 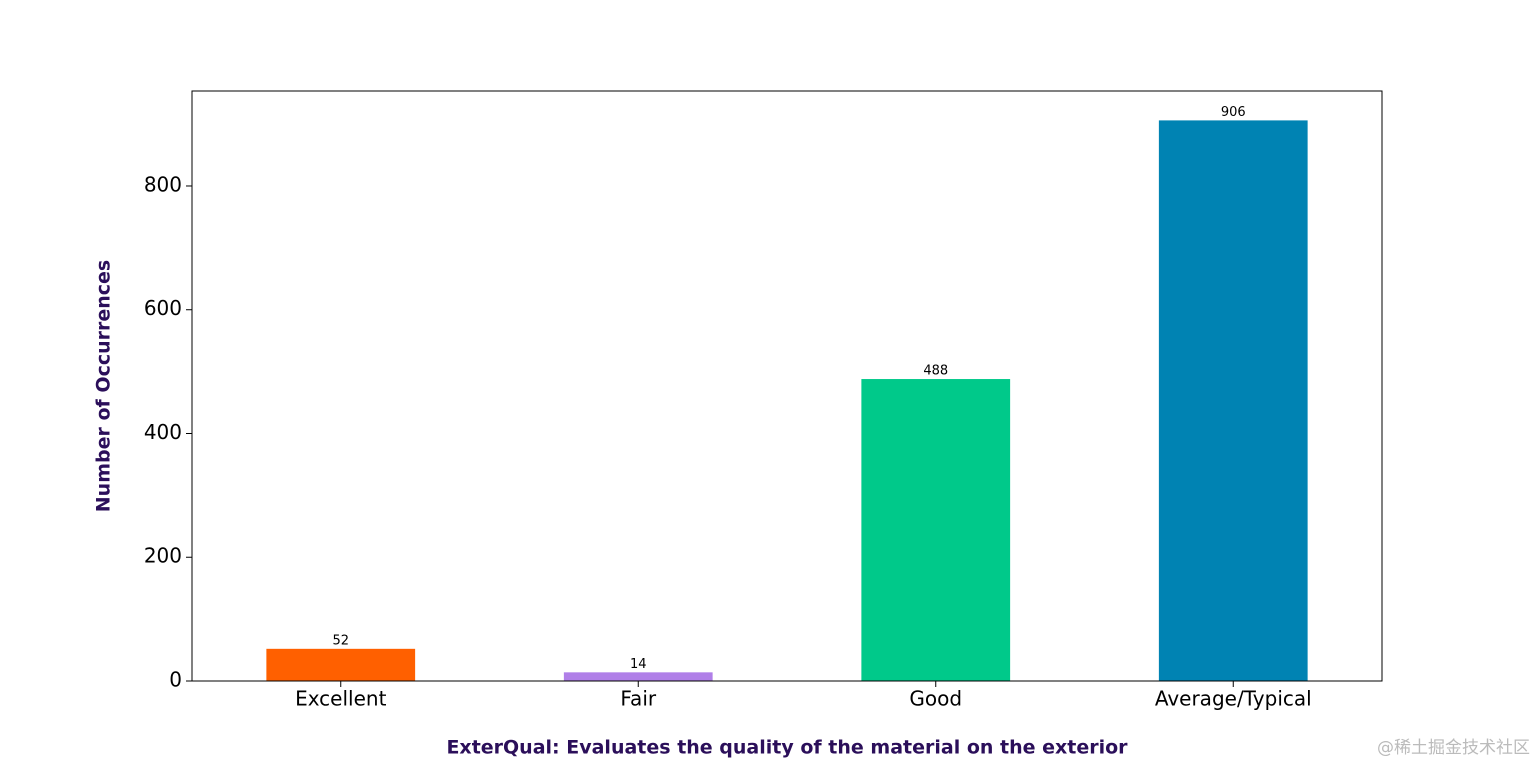 What do you see at coordinates (341, 699) in the screenshot?
I see `x-tick-label: Excellent` at bounding box center [341, 699].